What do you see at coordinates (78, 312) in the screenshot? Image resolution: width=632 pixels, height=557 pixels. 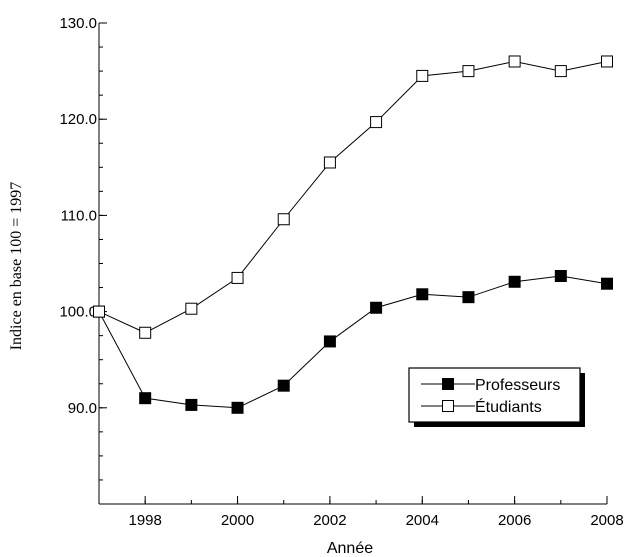 I see `y-tick-label: 100.0` at bounding box center [78, 312].